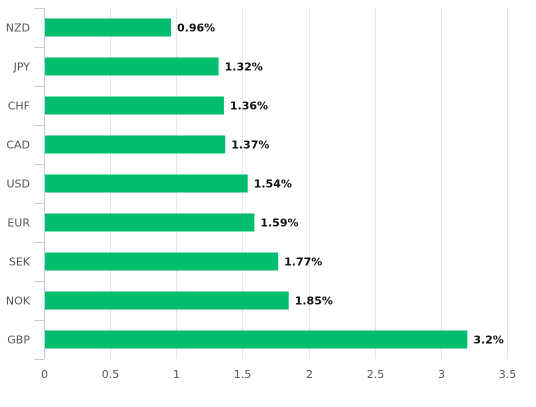 The width and height of the screenshot is (536, 407). Describe the element at coordinates (441, 374) in the screenshot. I see `x-tick-label: 3` at that location.